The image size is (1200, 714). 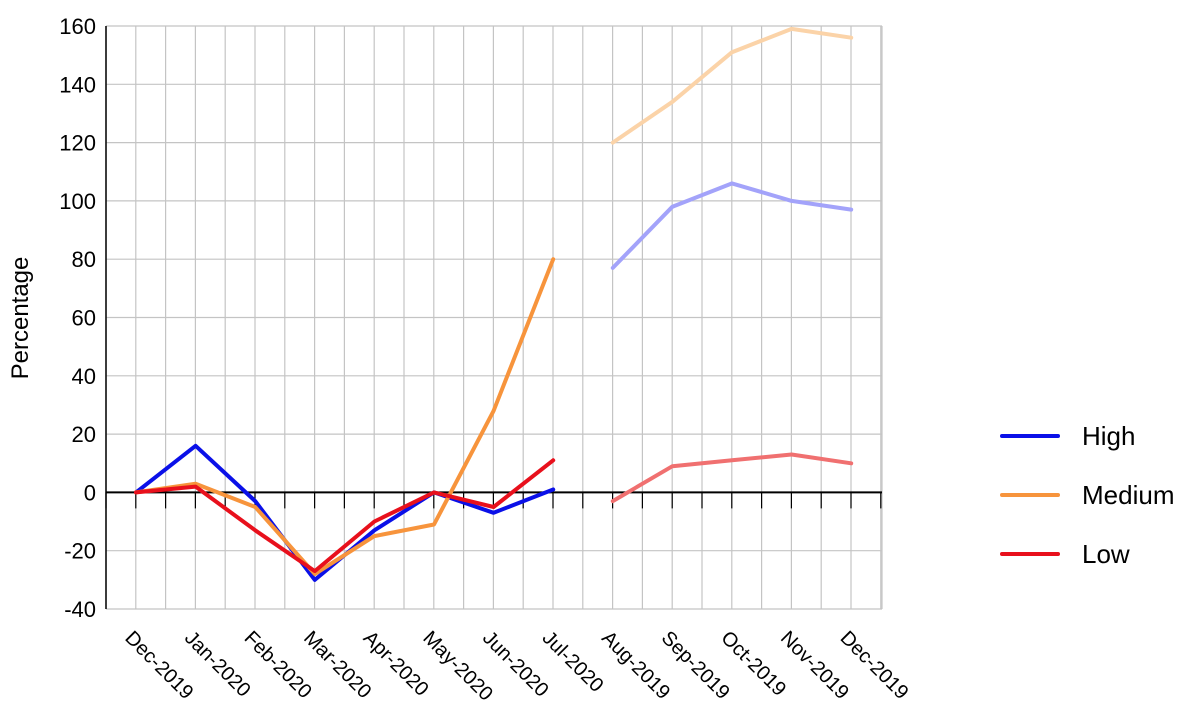 What do you see at coordinates (77, 201) in the screenshot?
I see `y-tick-label-7: 100` at bounding box center [77, 201].